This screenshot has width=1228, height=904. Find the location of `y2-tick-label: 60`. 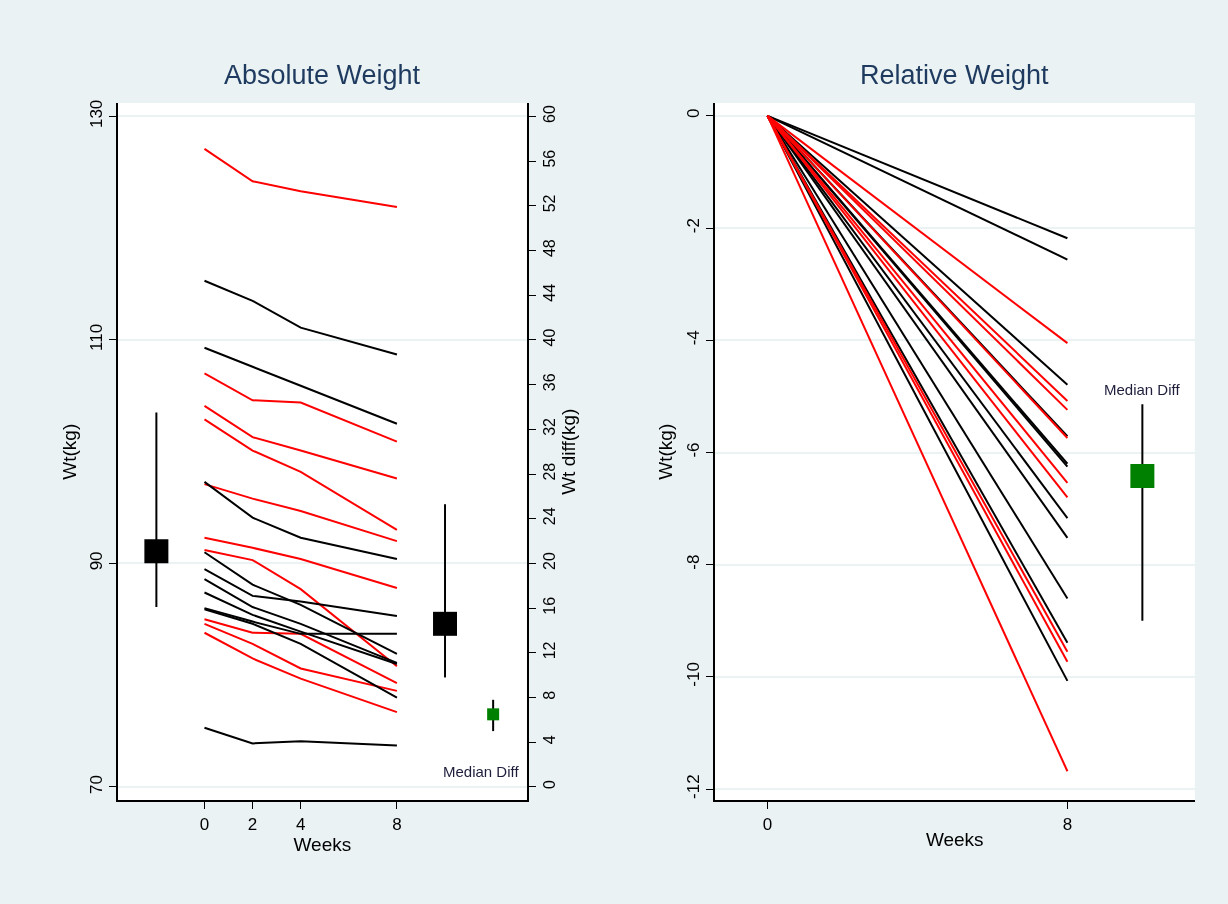

y2-tick-label: 60 is located at coordinates (549, 114).